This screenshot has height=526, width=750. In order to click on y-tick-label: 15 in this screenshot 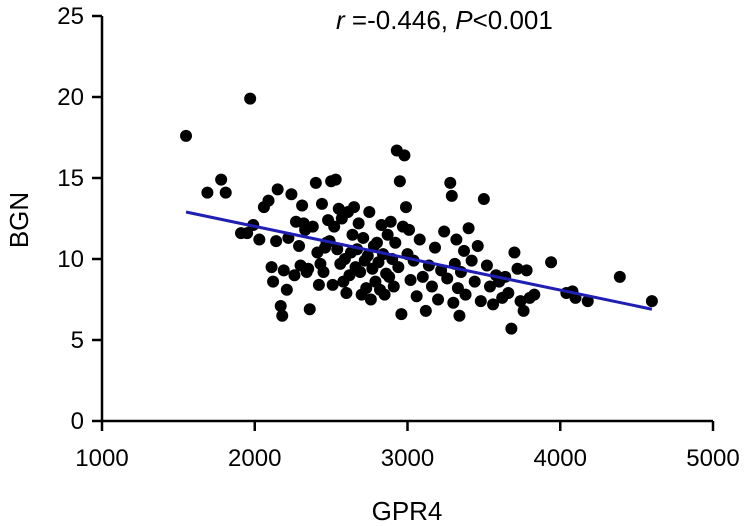, I will do `click(70, 178)`.